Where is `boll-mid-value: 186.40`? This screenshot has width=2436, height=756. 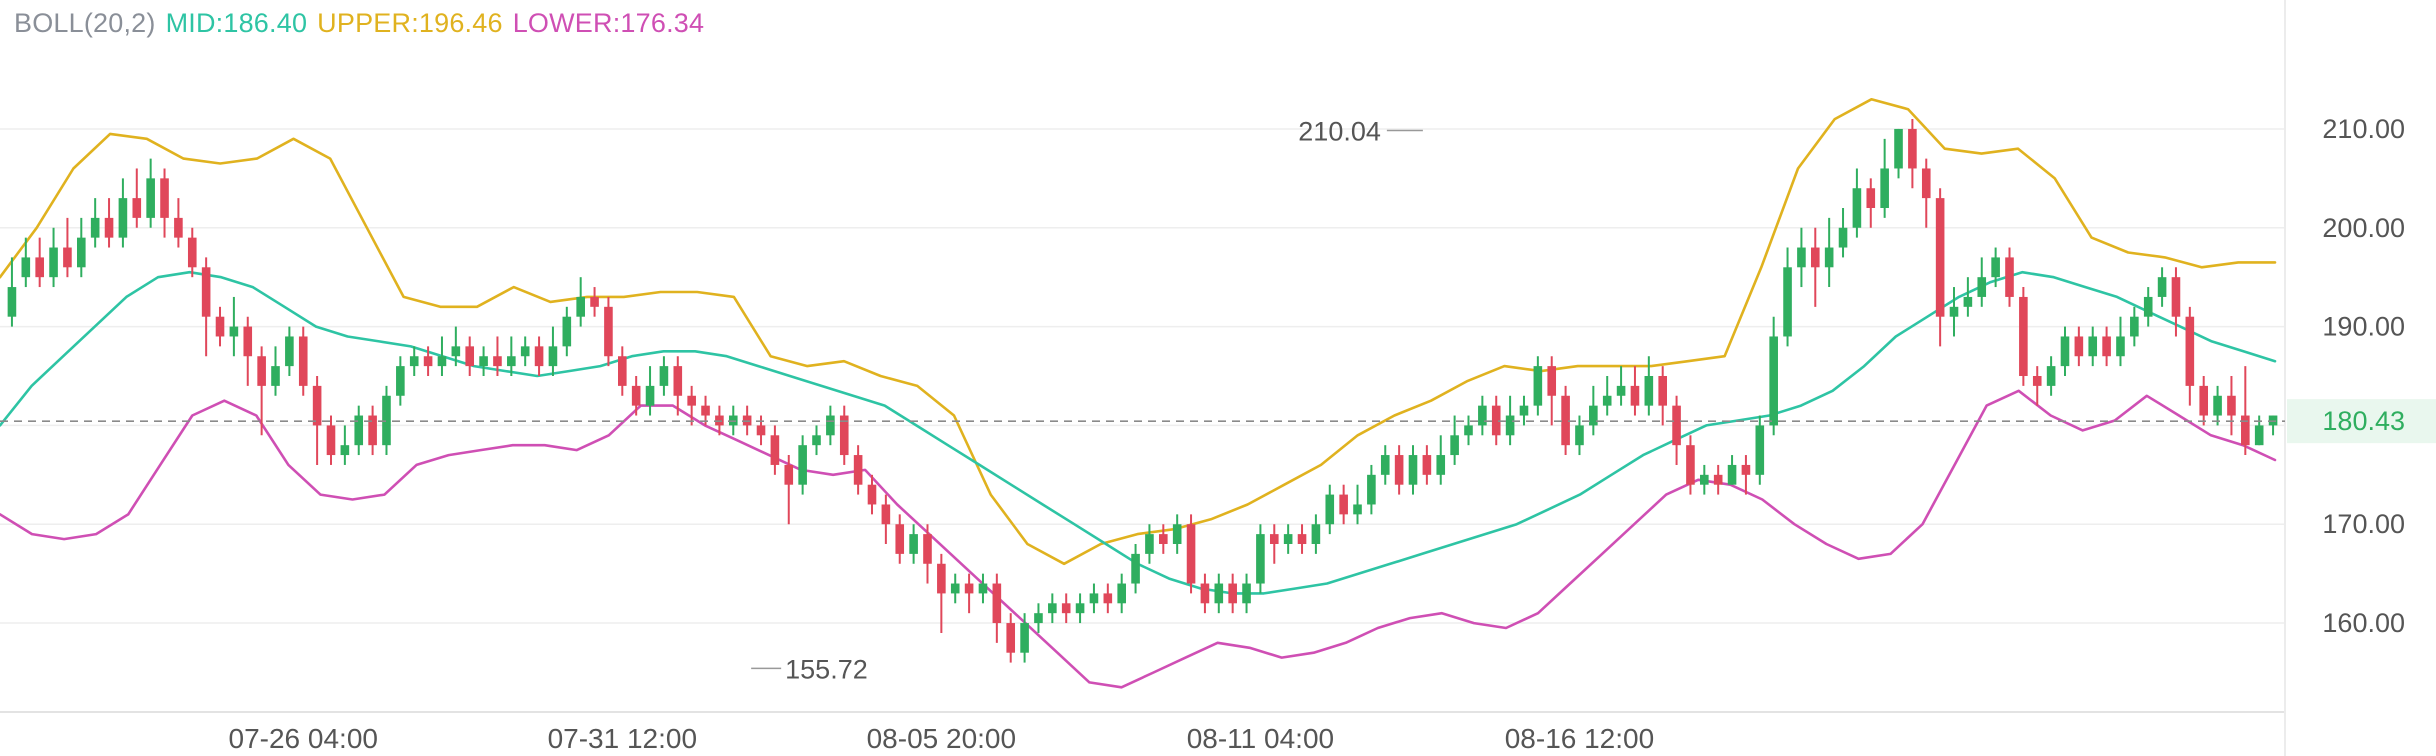 boll-mid-value: 186.40 is located at coordinates (265, 23).